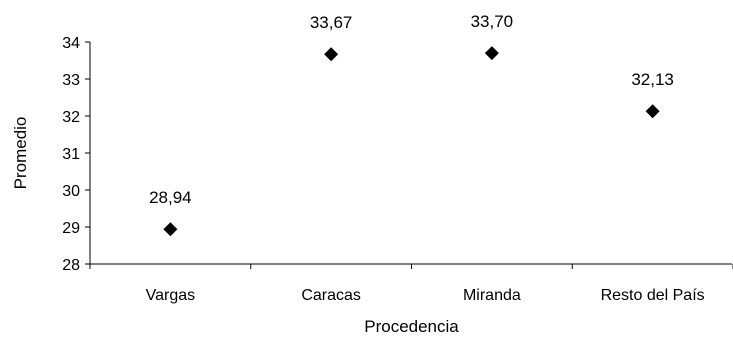 Image resolution: width=733 pixels, height=339 pixels. Describe the element at coordinates (171, 295) in the screenshot. I see `x-tick-label: Vargas` at that location.